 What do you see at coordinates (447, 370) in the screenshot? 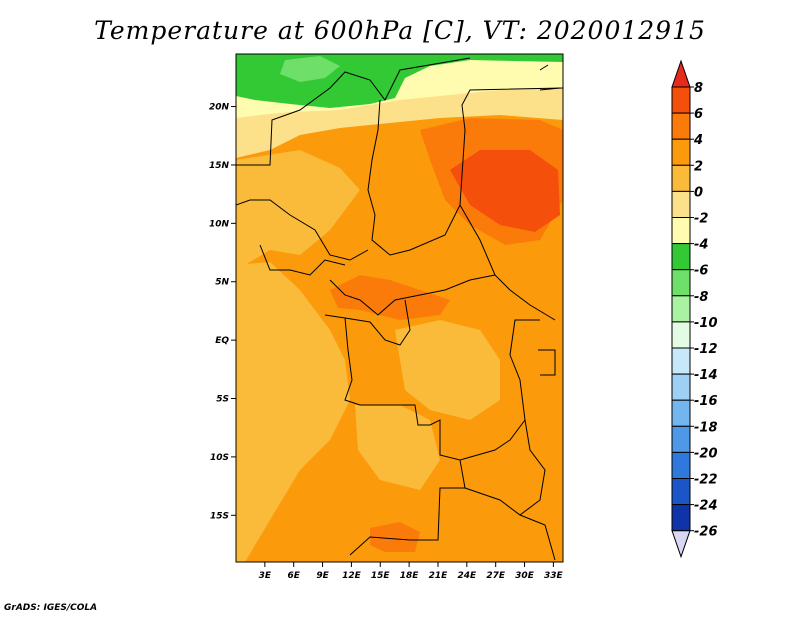
I see `field-zone-light-orange-central` at bounding box center [447, 370].